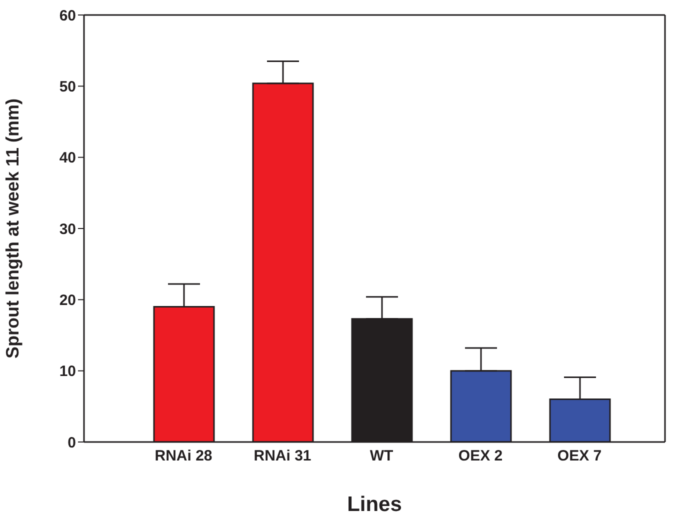  Describe the element at coordinates (374, 504) in the screenshot. I see `x-axis-title: Lines` at that location.